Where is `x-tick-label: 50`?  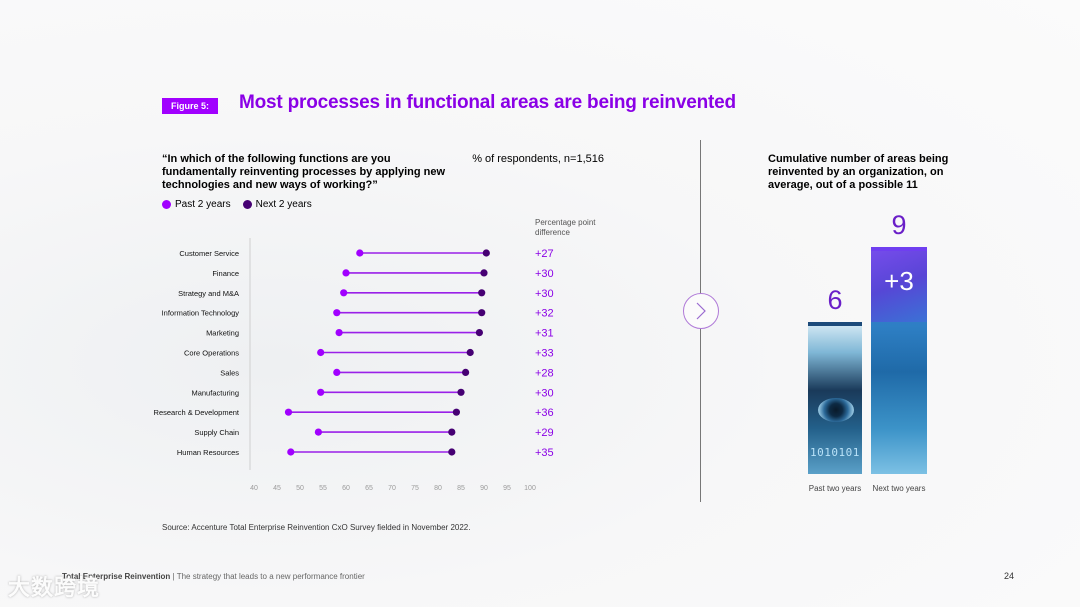
x-tick-label: 50 is located at coordinates (300, 488).